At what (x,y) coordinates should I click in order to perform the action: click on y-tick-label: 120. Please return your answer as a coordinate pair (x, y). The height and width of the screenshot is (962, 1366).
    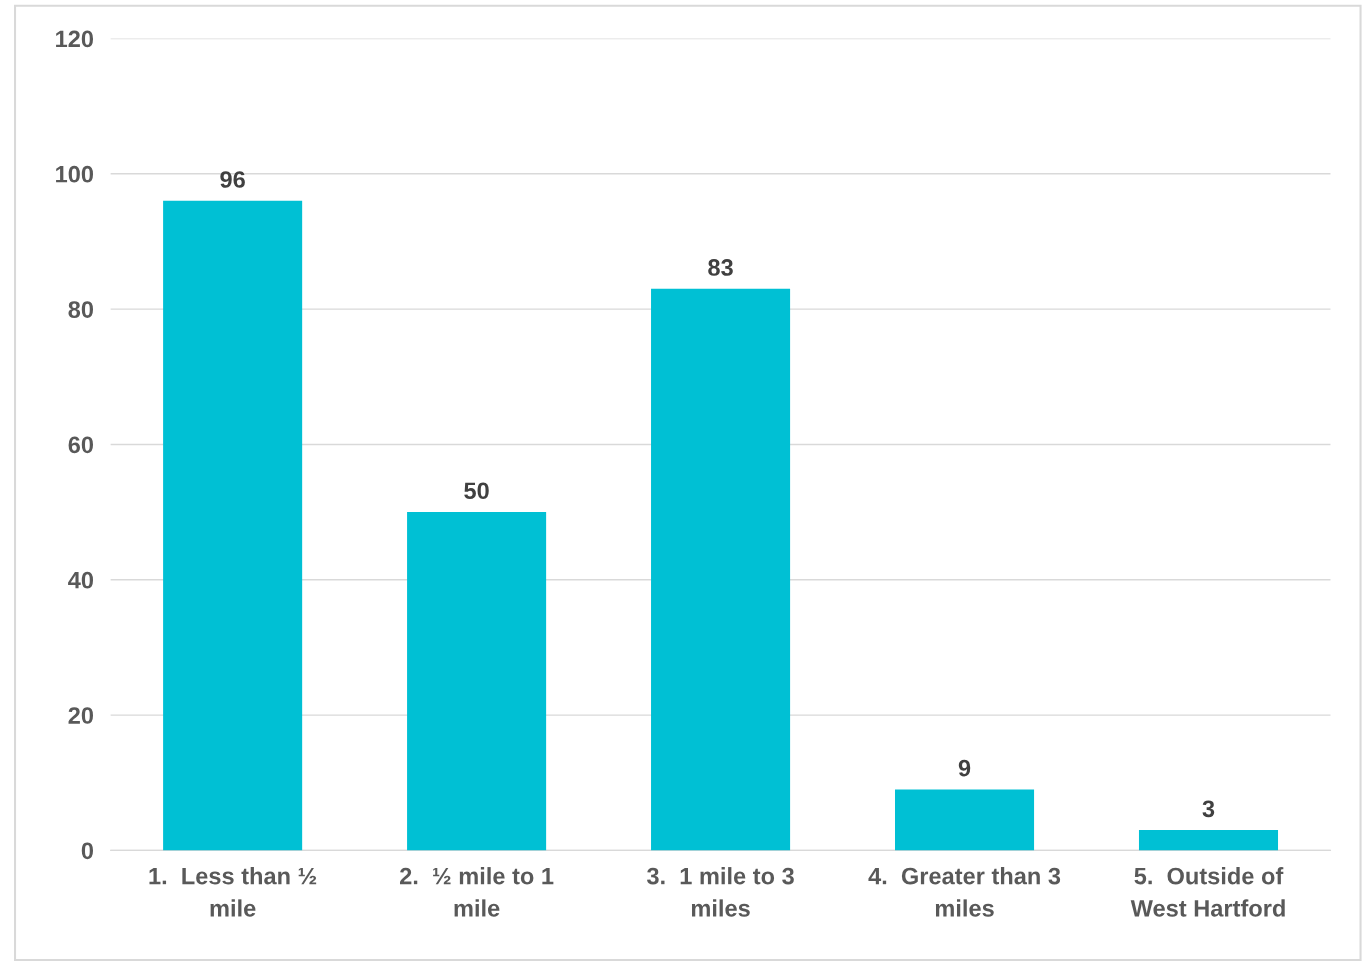
    Looking at the image, I should click on (75, 39).